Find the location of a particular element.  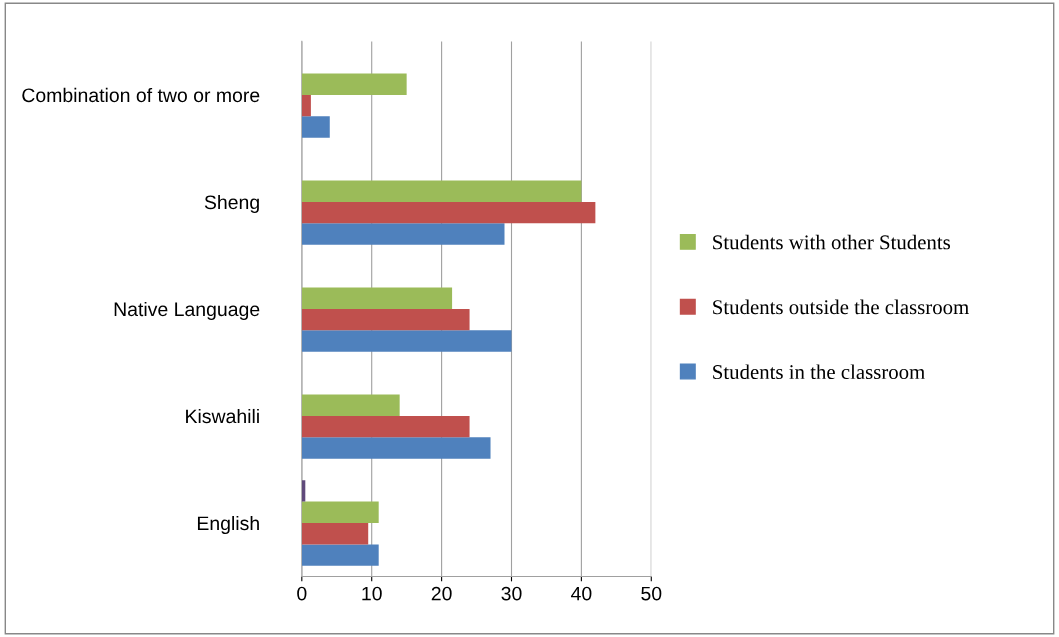

x-tick-label: 20 is located at coordinates (441, 593).